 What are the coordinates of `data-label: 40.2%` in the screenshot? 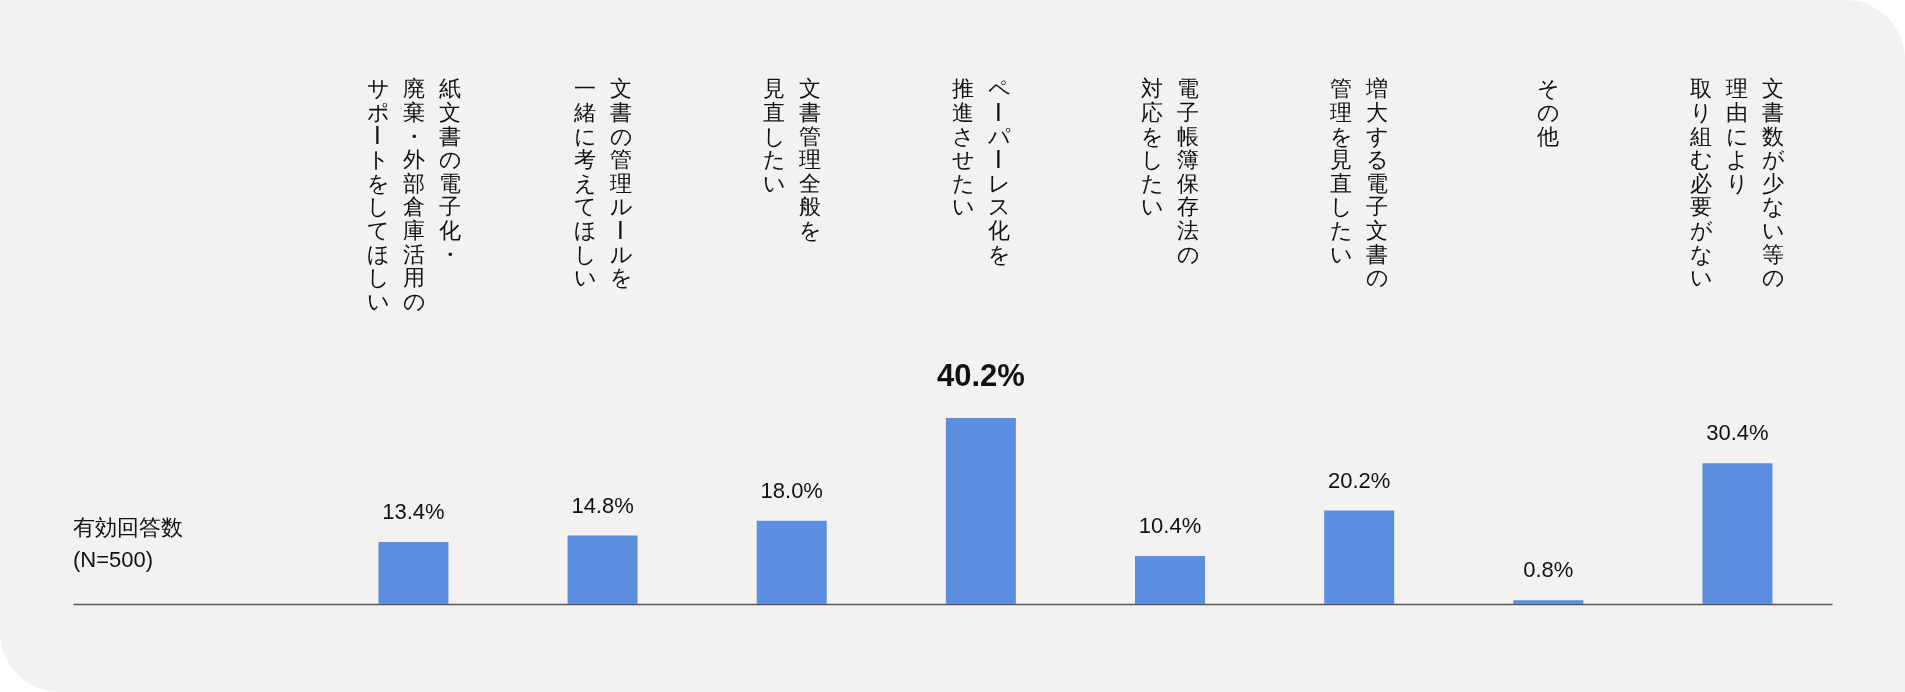 It's located at (980, 375).